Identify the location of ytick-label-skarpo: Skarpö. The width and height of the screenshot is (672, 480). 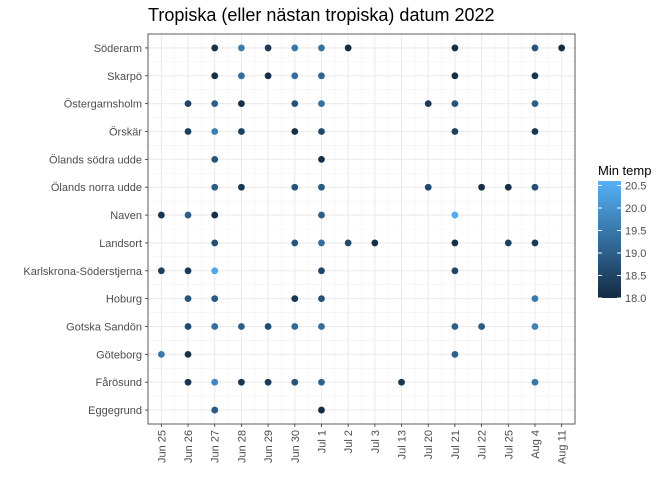
(124, 77).